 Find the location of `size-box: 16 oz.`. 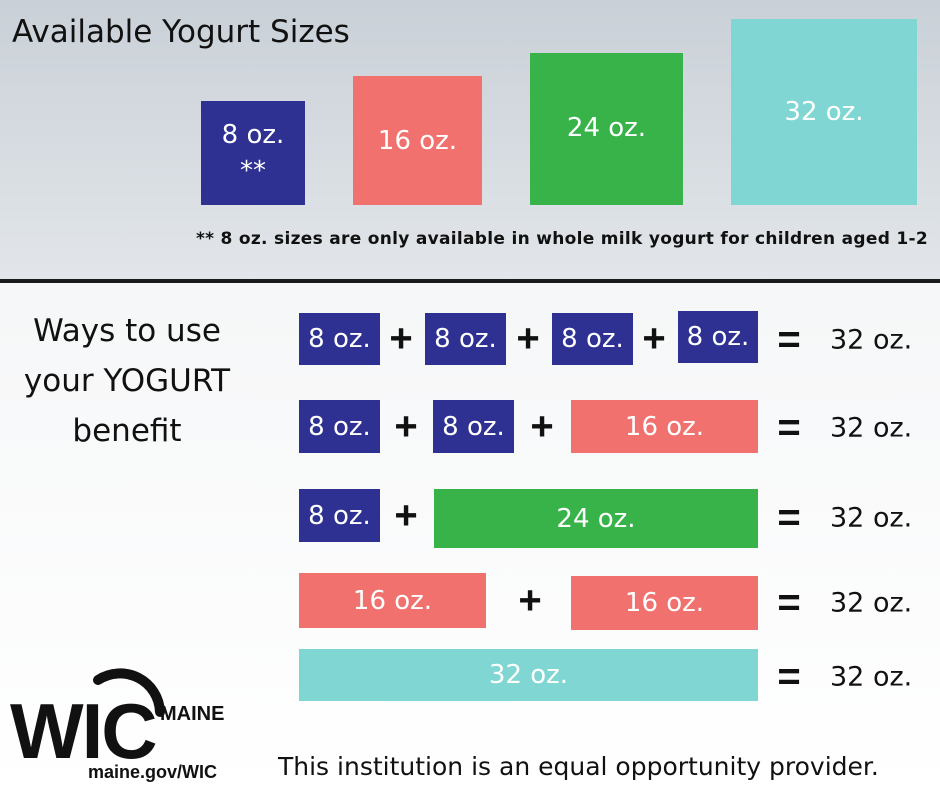

size-box: 16 oz. is located at coordinates (417, 140).